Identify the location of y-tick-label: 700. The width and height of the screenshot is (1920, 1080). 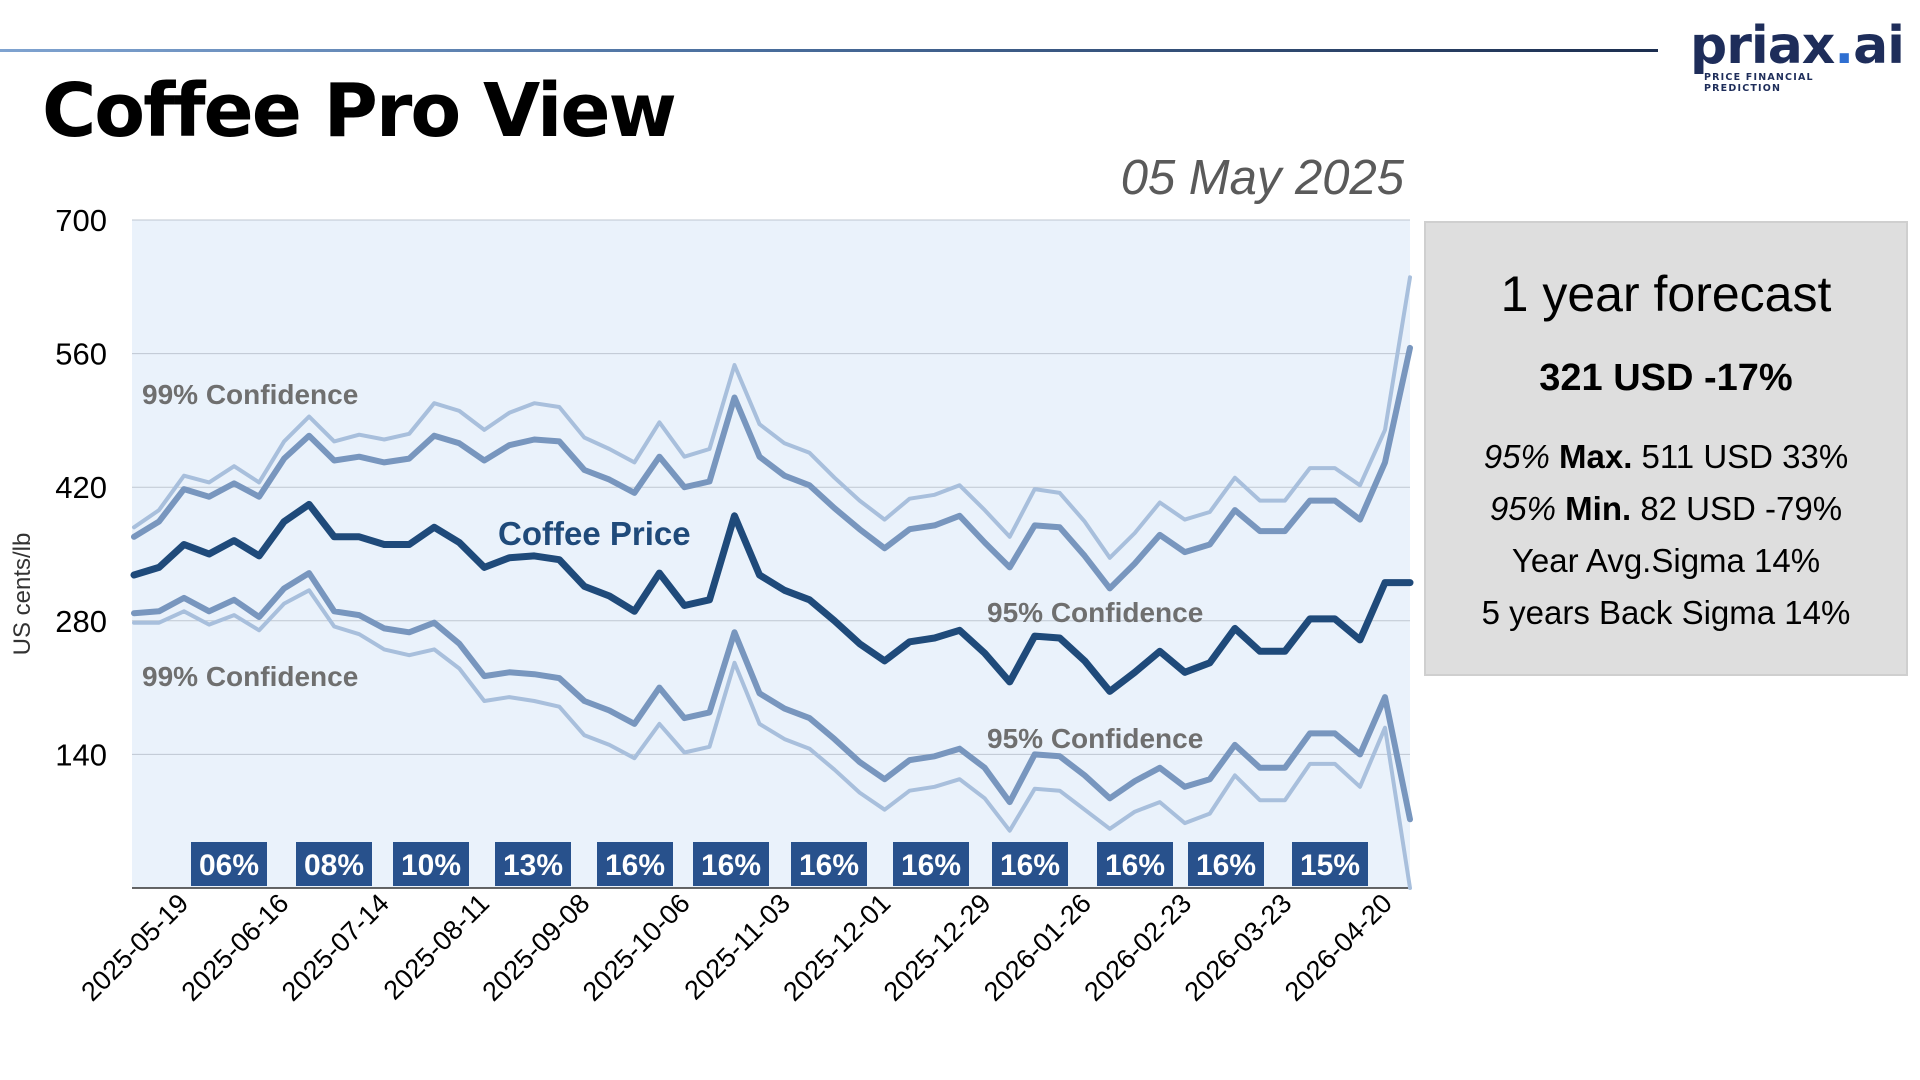
(81, 220).